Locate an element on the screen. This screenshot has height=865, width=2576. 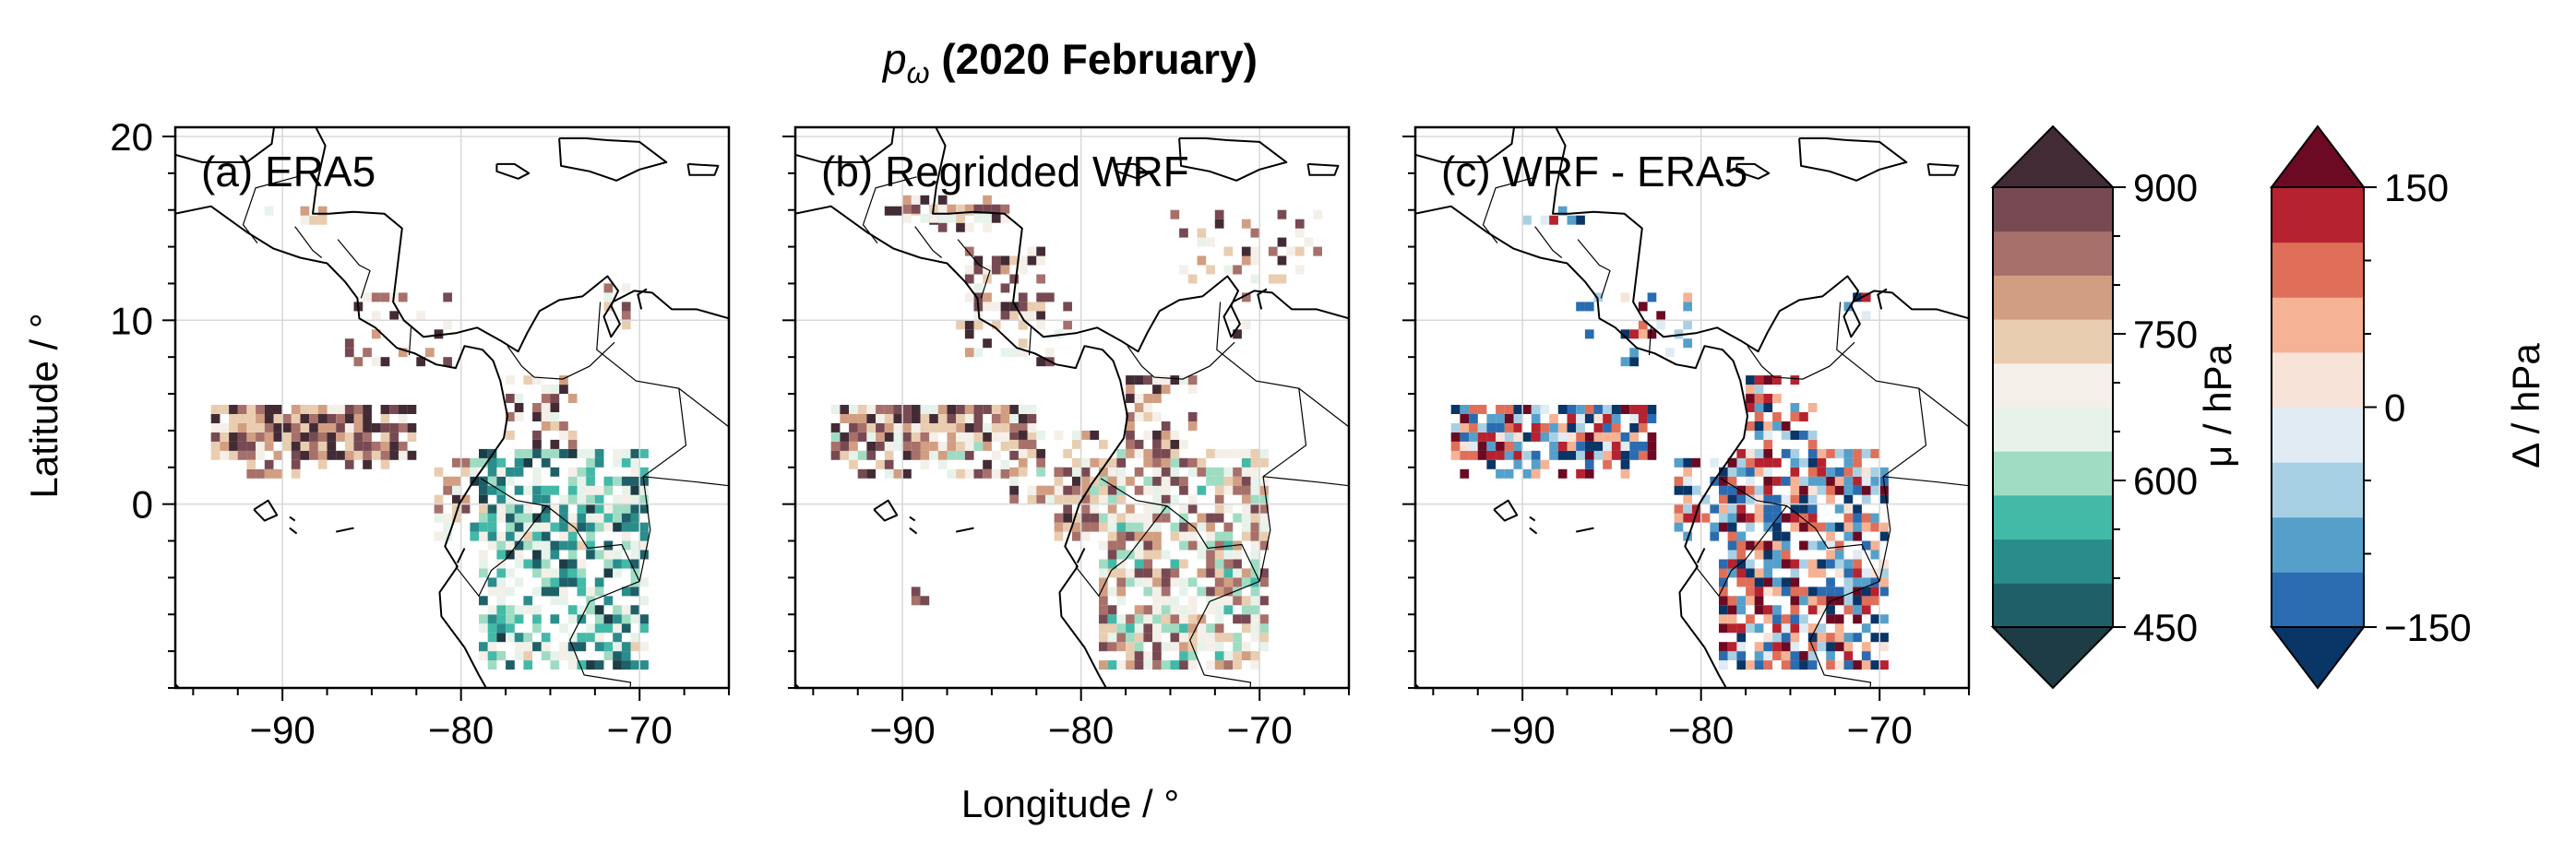
panel-a-grid is located at coordinates (452, 407).